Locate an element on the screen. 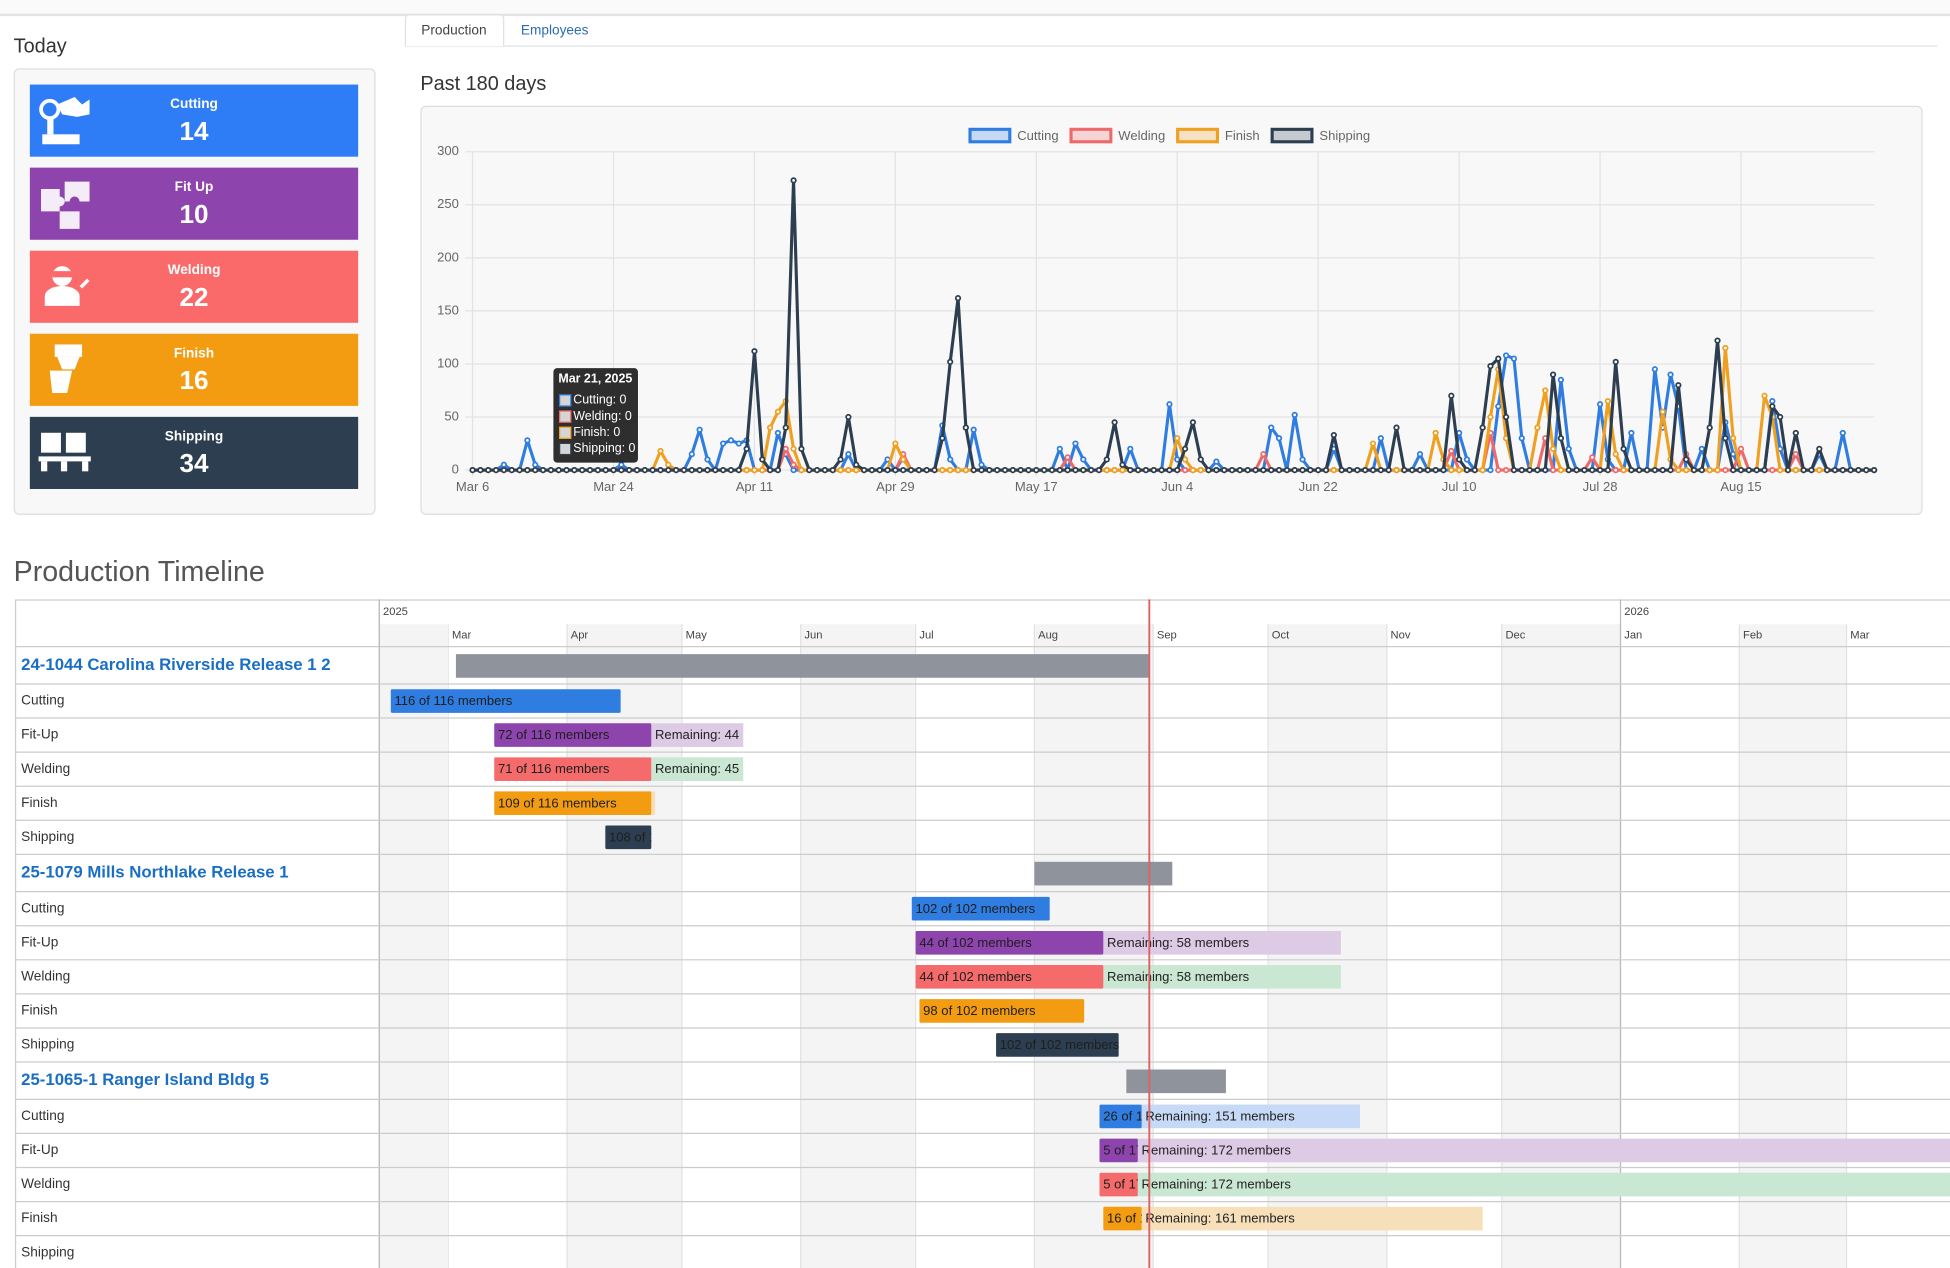 The image size is (1950, 1268). bar-label-clip: Remaining: 58 members is located at coordinates (1178, 976).